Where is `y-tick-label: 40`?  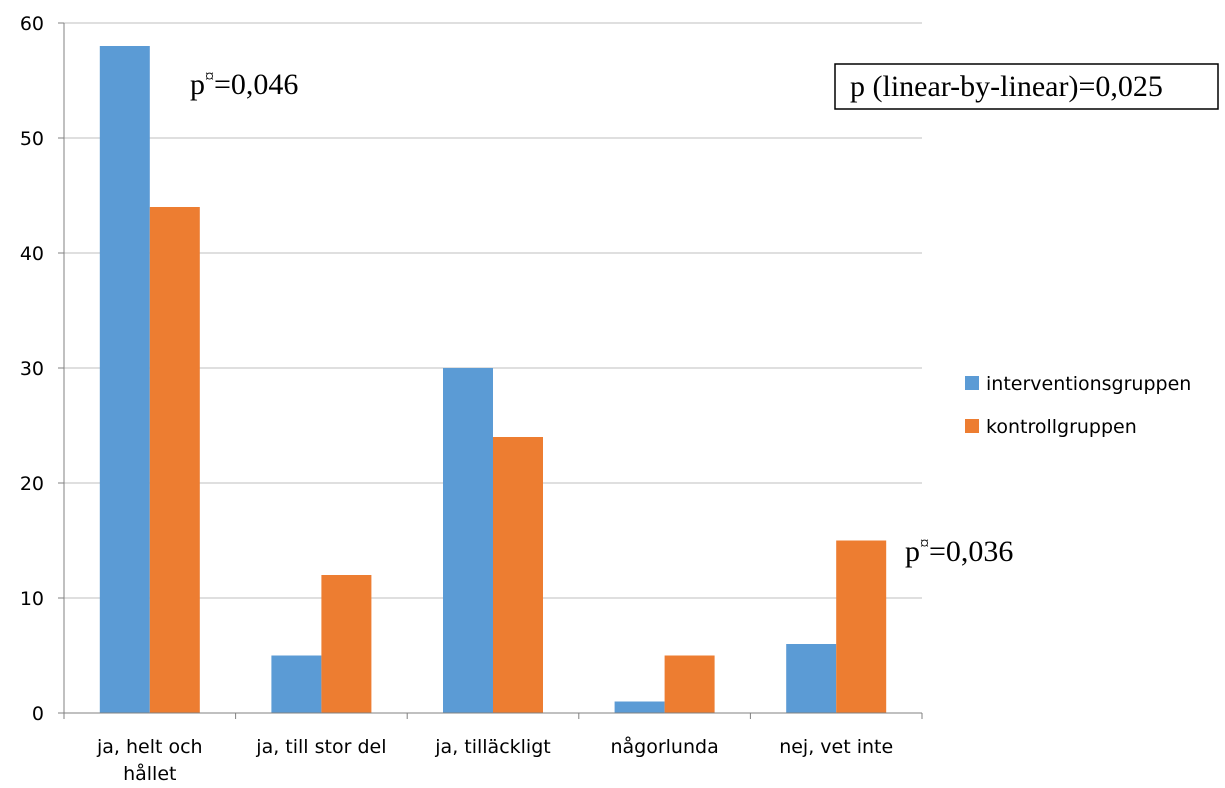 y-tick-label: 40 is located at coordinates (32, 254).